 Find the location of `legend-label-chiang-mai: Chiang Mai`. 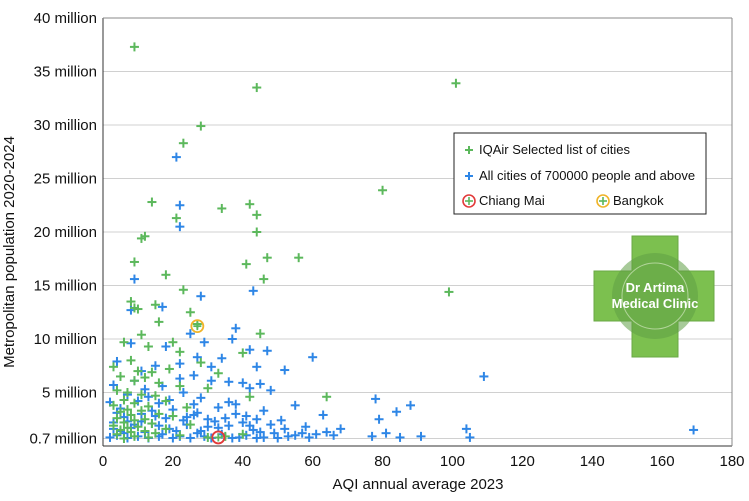

legend-label-chiang-mai: Chiang Mai is located at coordinates (512, 200).